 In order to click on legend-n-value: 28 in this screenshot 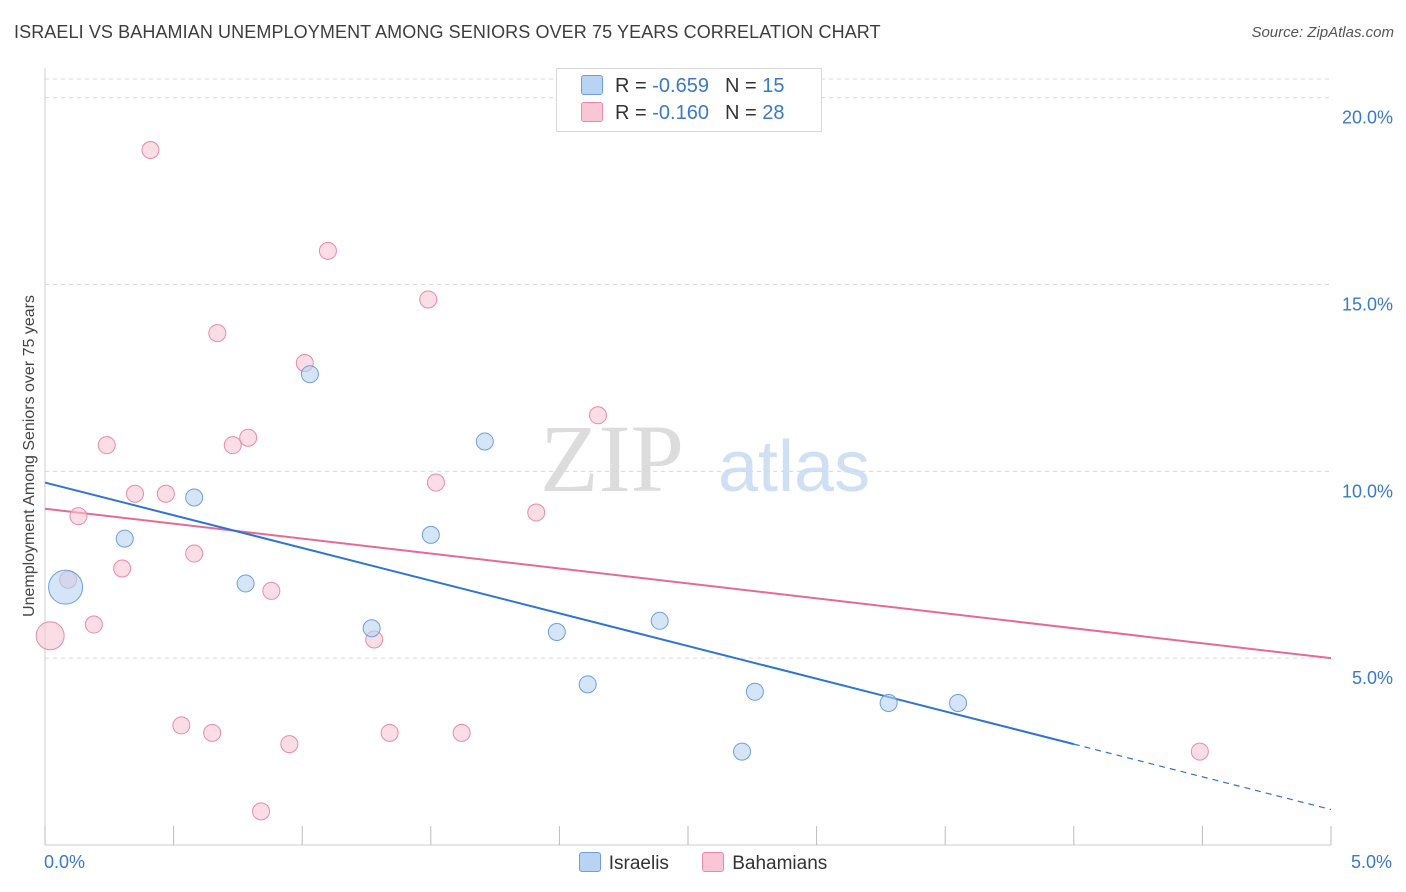, I will do `click(773, 113)`.